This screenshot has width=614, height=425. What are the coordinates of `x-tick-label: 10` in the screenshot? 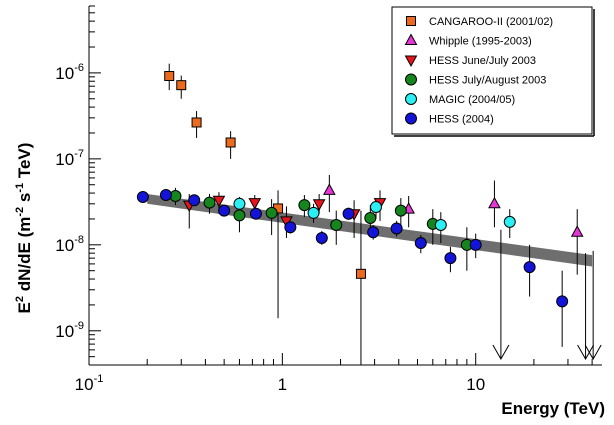 It's located at (475, 384).